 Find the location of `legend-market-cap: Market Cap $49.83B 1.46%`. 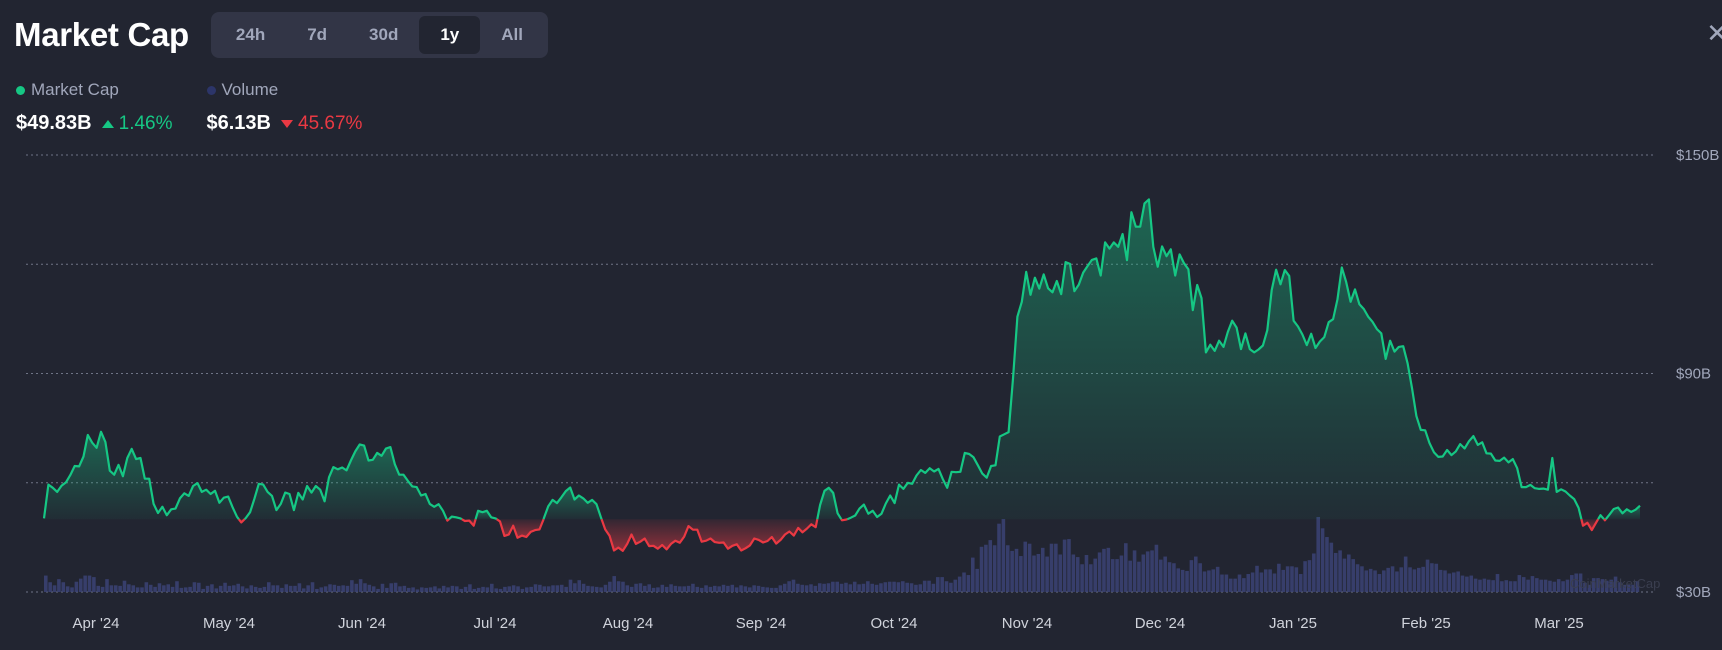

legend-market-cap: Market Cap $49.83B 1.46% is located at coordinates (94, 107).